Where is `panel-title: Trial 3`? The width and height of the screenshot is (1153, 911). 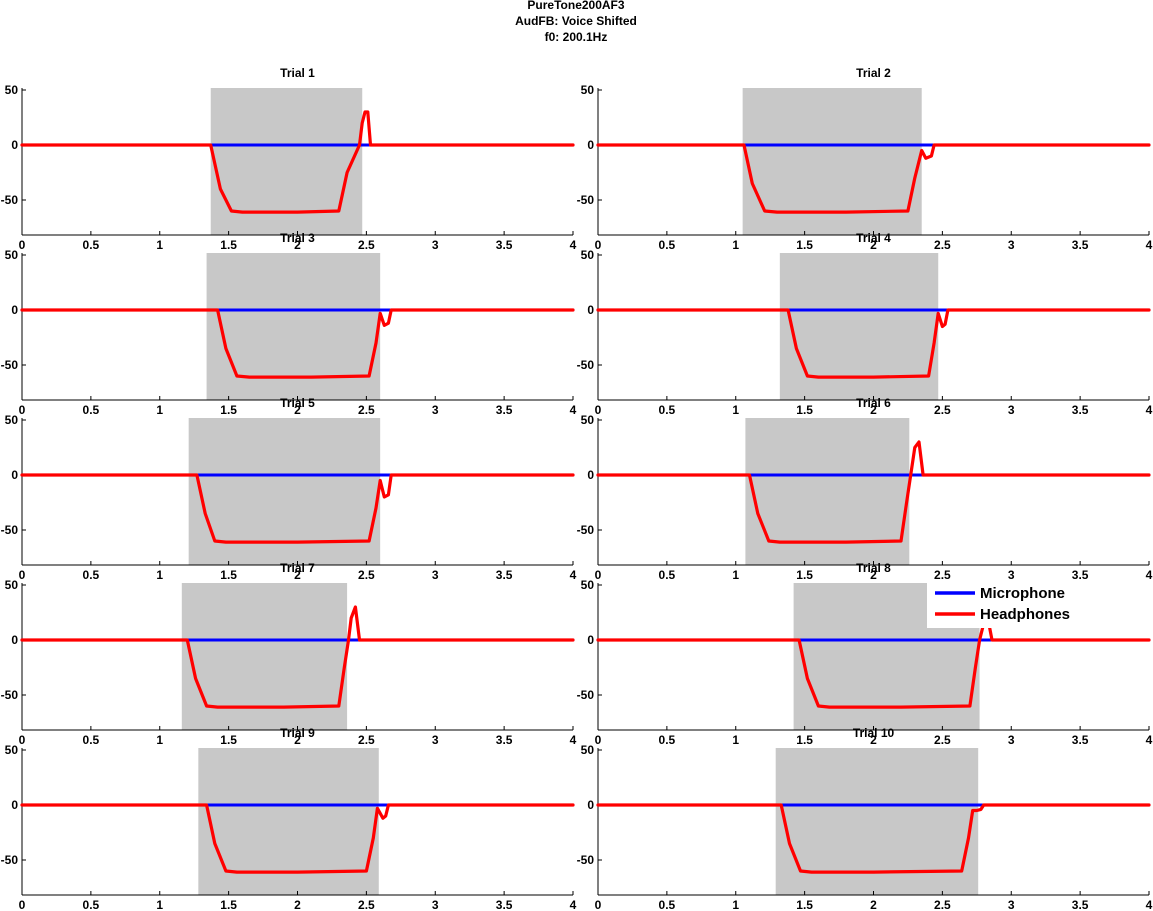 panel-title: Trial 3 is located at coordinates (297, 238).